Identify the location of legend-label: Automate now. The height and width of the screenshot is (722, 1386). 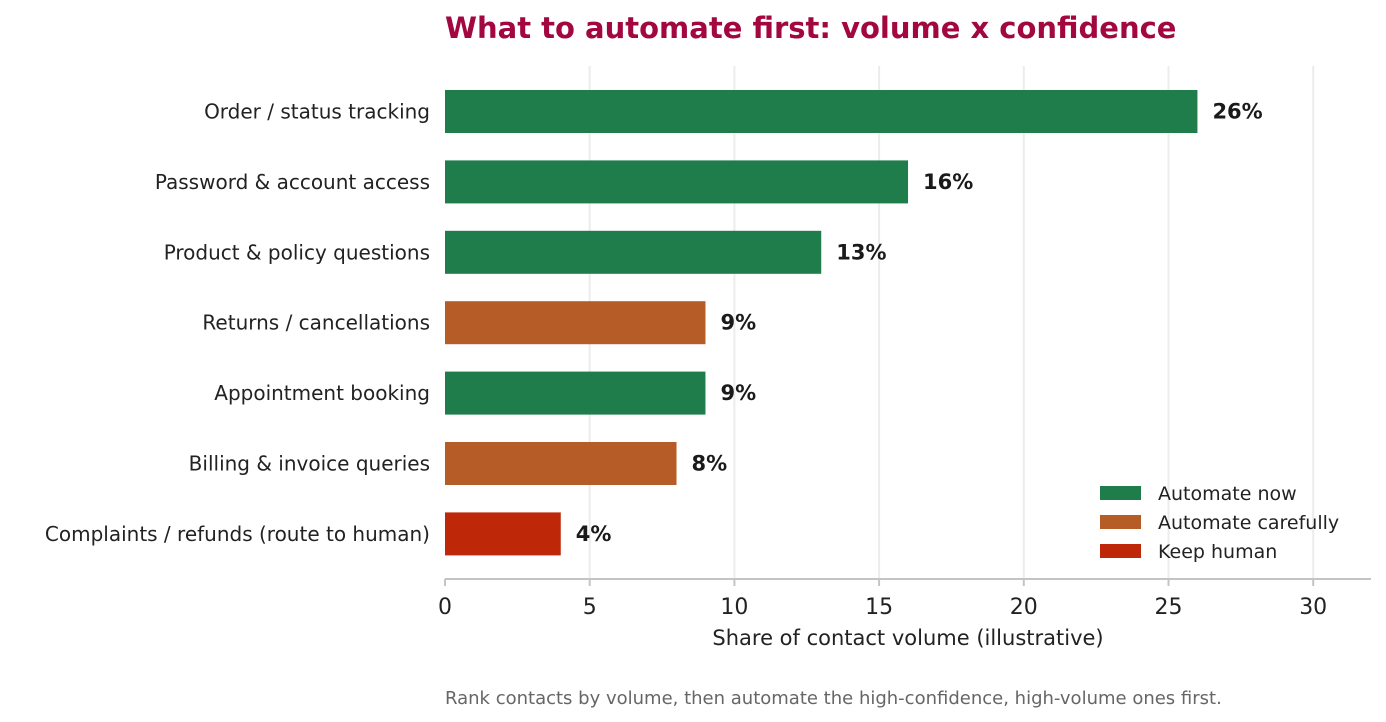
(1227, 494).